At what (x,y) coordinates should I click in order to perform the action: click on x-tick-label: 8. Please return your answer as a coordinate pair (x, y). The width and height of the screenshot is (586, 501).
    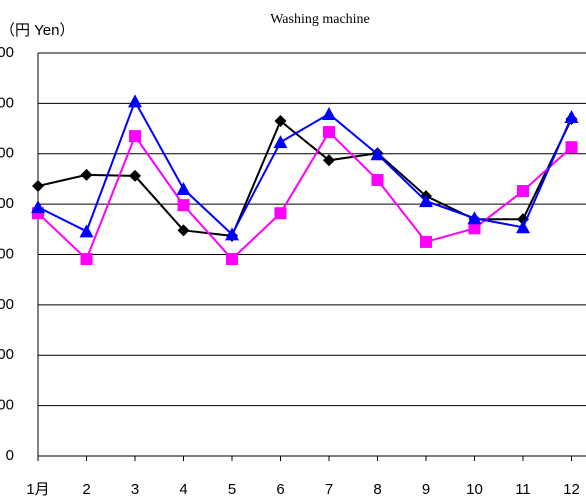
    Looking at the image, I should click on (377, 489).